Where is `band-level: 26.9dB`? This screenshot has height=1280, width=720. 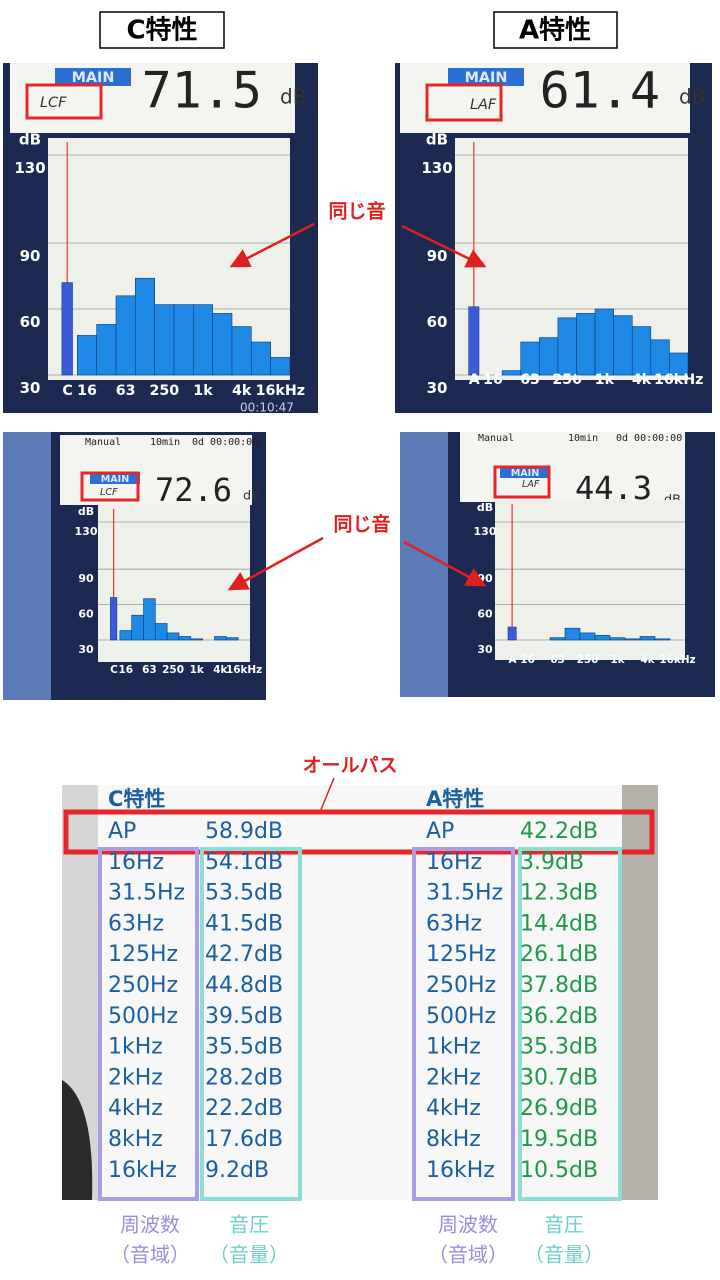
band-level: 26.9dB is located at coordinates (559, 1108).